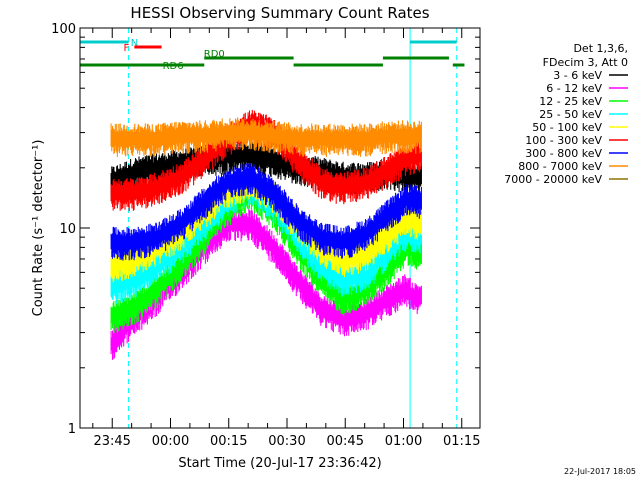 This screenshot has width=640, height=480. Describe the element at coordinates (111, 441) in the screenshot. I see `x-tick-label: 23:45` at that location.